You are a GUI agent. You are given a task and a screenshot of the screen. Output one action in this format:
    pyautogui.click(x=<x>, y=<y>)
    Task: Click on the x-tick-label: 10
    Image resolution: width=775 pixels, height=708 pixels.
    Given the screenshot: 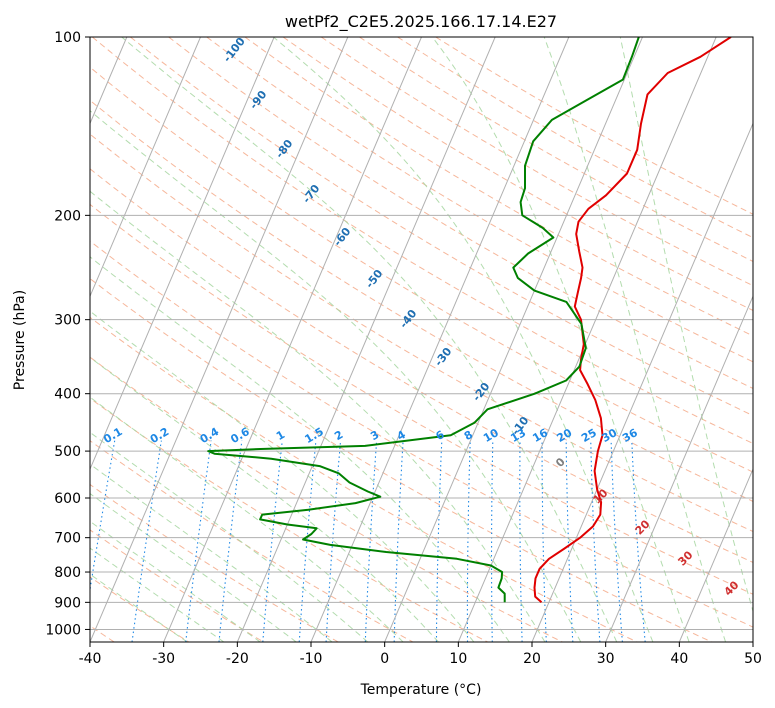 What is the action you would take?
    pyautogui.click(x=458, y=659)
    